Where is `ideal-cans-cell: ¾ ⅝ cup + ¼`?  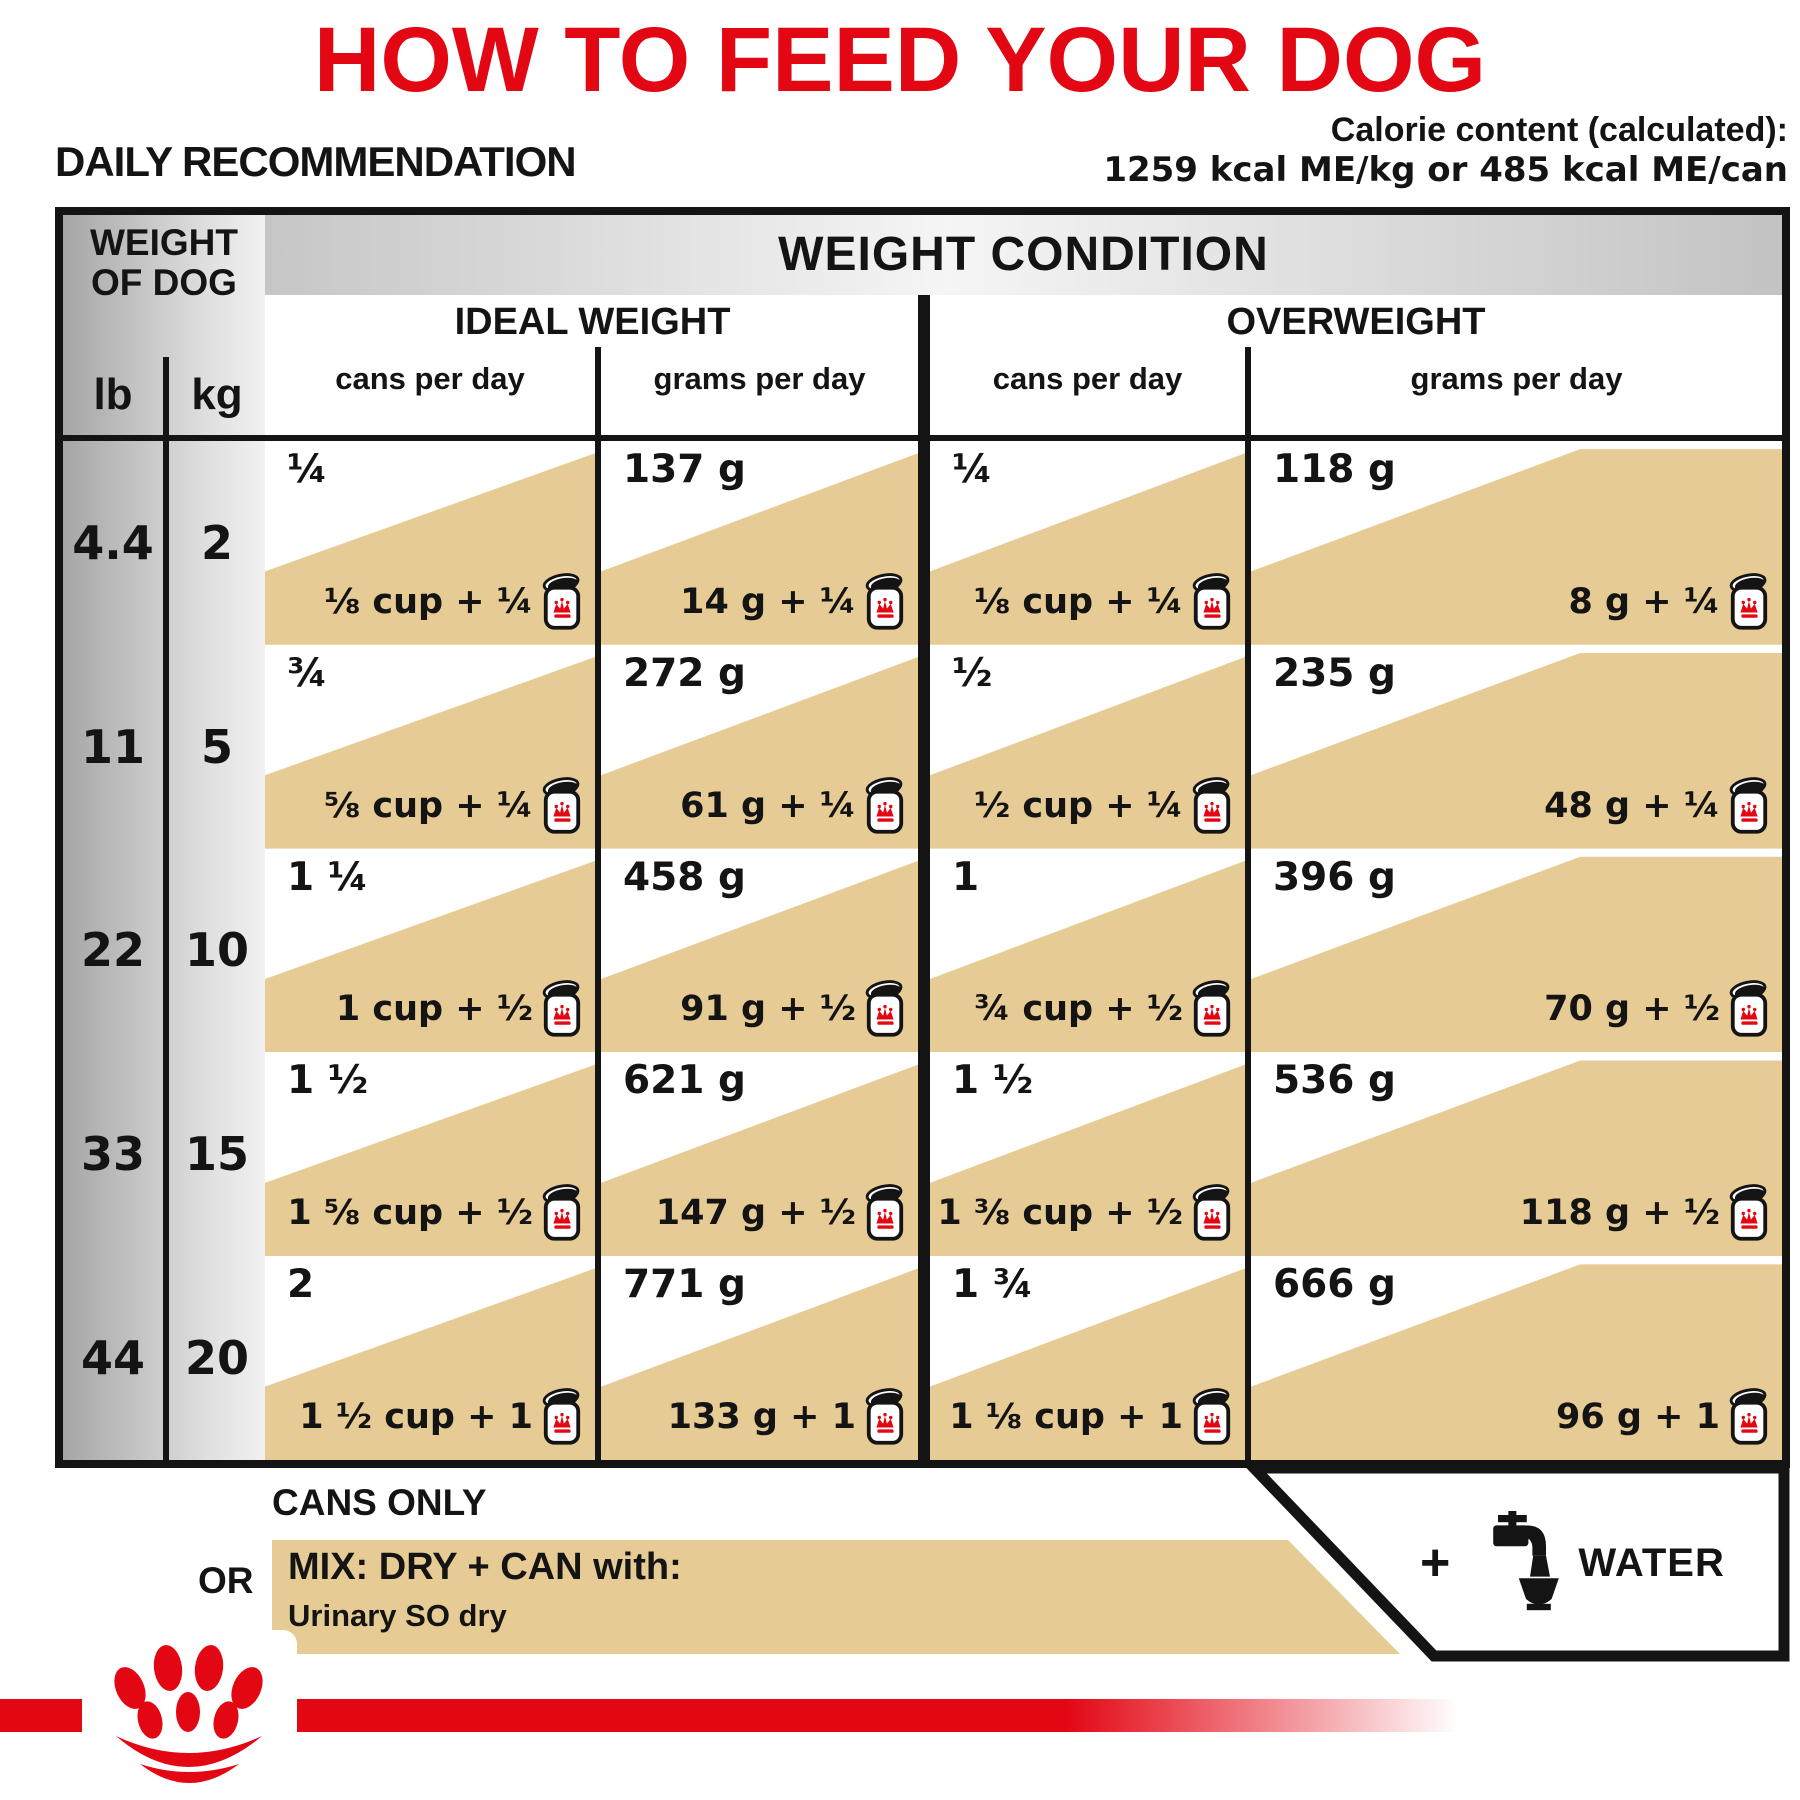
ideal-cans-cell: ¾ ⅝ cup + ¼ is located at coordinates (430, 747).